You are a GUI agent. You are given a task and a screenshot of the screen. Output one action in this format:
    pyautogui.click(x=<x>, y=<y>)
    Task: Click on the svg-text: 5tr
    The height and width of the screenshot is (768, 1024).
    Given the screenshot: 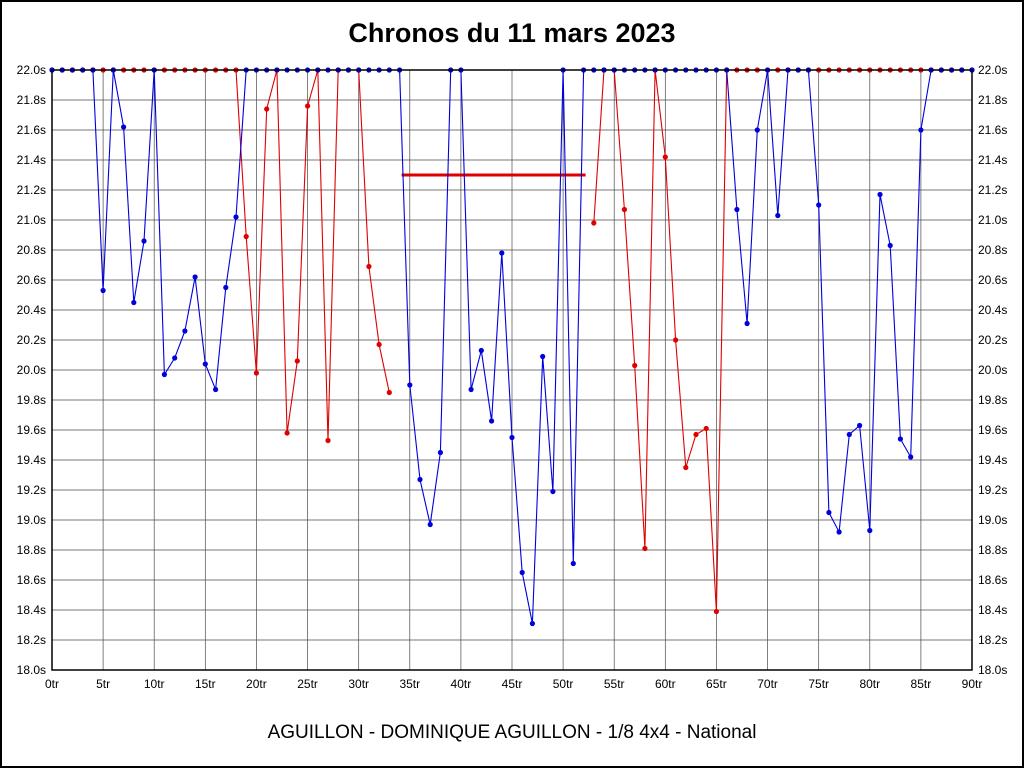 What is the action you would take?
    pyautogui.click(x=103, y=684)
    